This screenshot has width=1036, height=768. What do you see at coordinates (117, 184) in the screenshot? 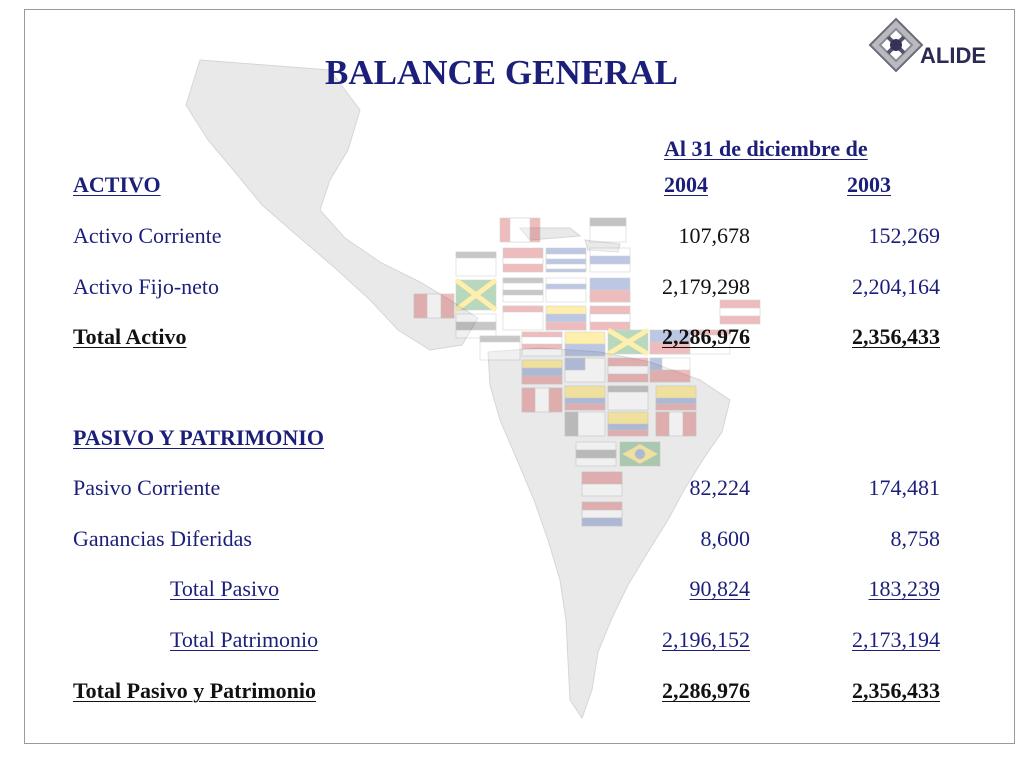
I see `activo-header: ACTIVO` at bounding box center [117, 184].